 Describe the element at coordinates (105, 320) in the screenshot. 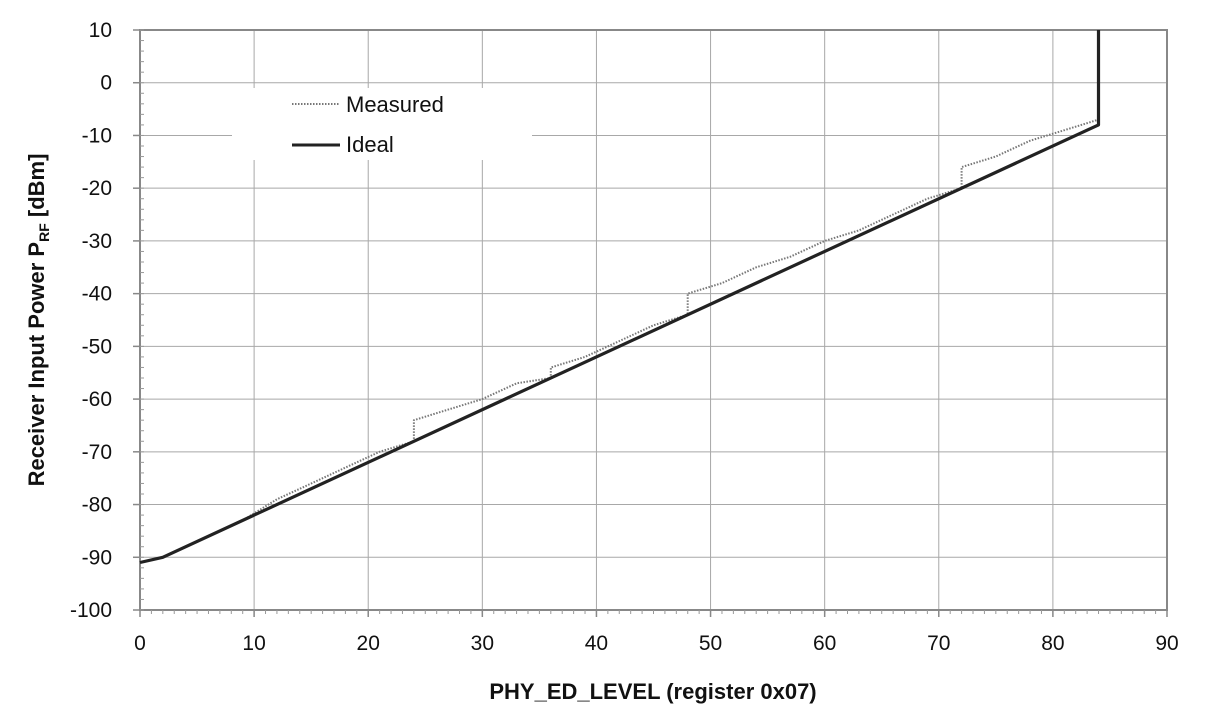

I see `y-tick-labels: 10 0 -10 -20 -30 -40 -50 -60 -70 -80 -90 -100` at that location.